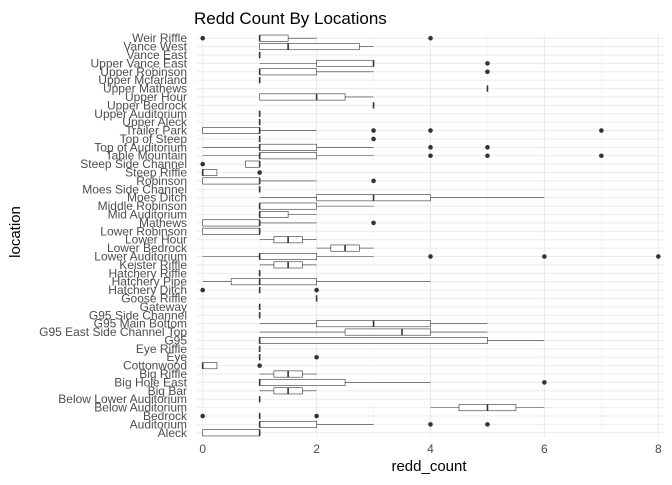  I want to click on y-tick-label: Vance East, so click(157, 55).